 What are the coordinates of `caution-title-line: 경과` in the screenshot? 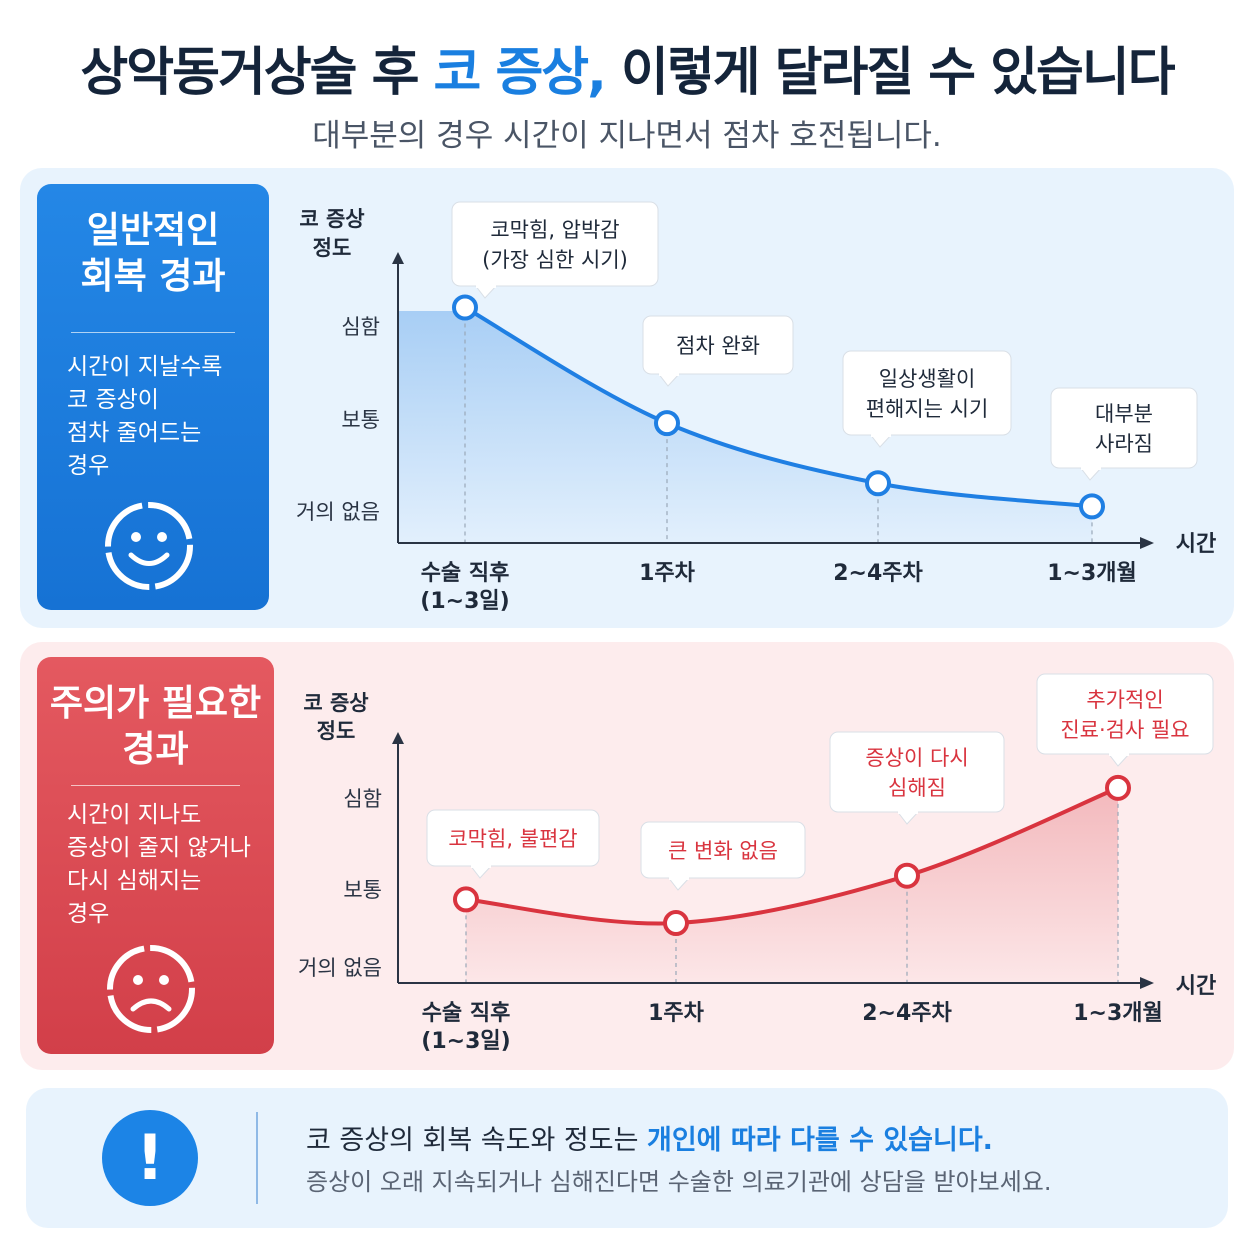 It's located at (155, 749).